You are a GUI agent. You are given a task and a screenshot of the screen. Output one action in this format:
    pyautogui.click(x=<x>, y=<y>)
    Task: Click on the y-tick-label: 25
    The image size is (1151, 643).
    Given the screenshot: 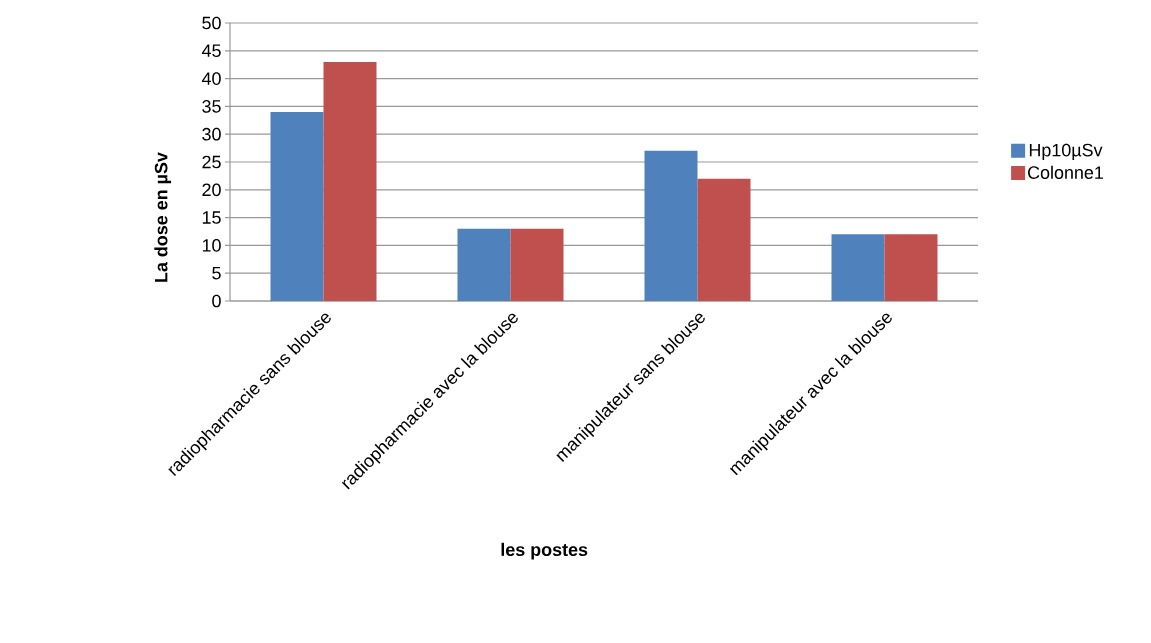 What is the action you would take?
    pyautogui.click(x=211, y=162)
    